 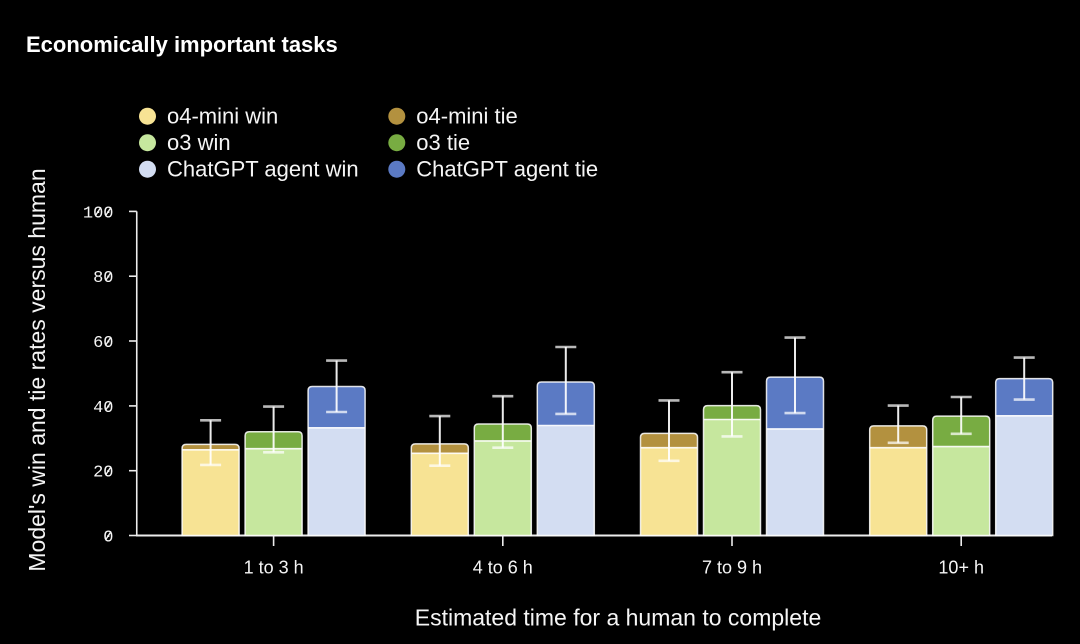 I want to click on svg-text: 20, so click(x=103, y=473).